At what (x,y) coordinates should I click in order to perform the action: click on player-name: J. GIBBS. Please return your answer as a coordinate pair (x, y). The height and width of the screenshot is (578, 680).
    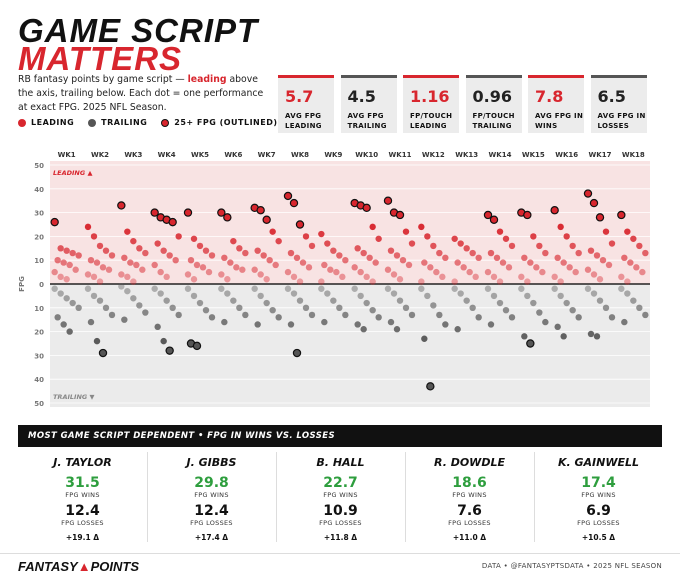
    Looking at the image, I should click on (211, 462).